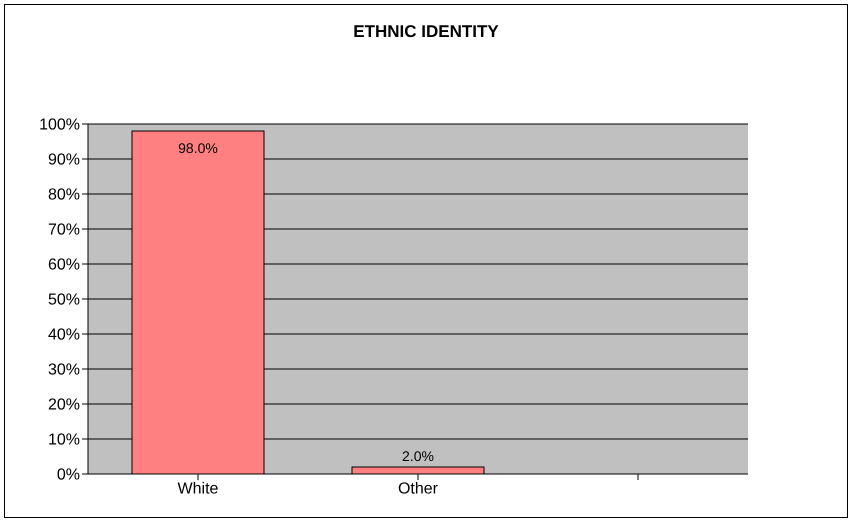  I want to click on y-tick-label: 10%, so click(64, 440).